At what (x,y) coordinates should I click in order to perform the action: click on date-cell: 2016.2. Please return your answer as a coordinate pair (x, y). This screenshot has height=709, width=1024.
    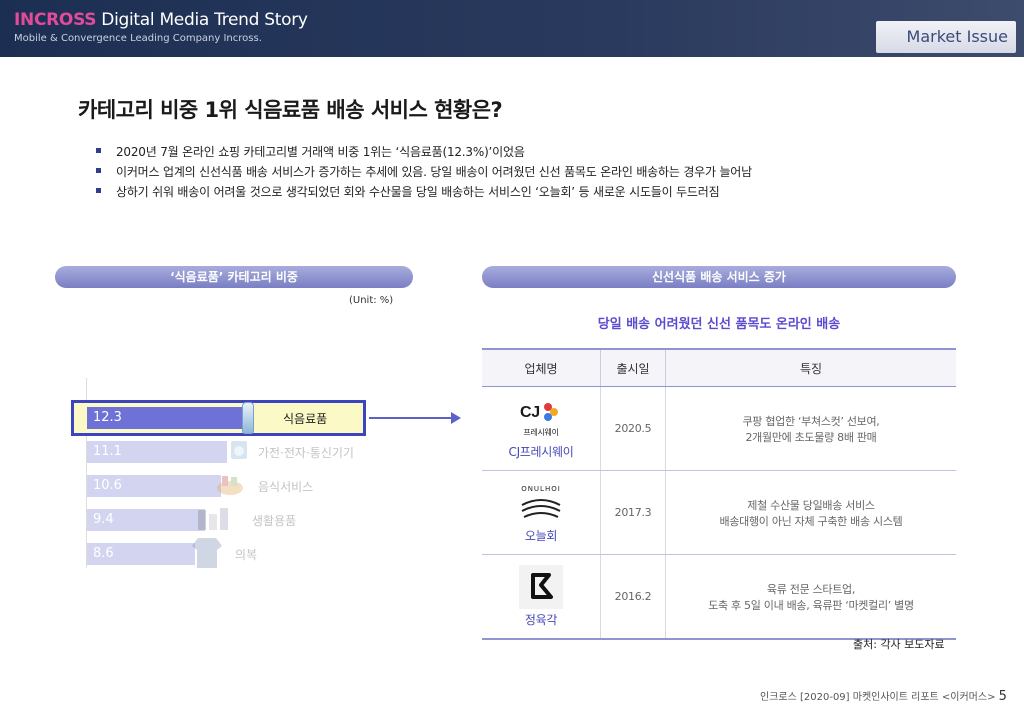
    Looking at the image, I should click on (633, 597).